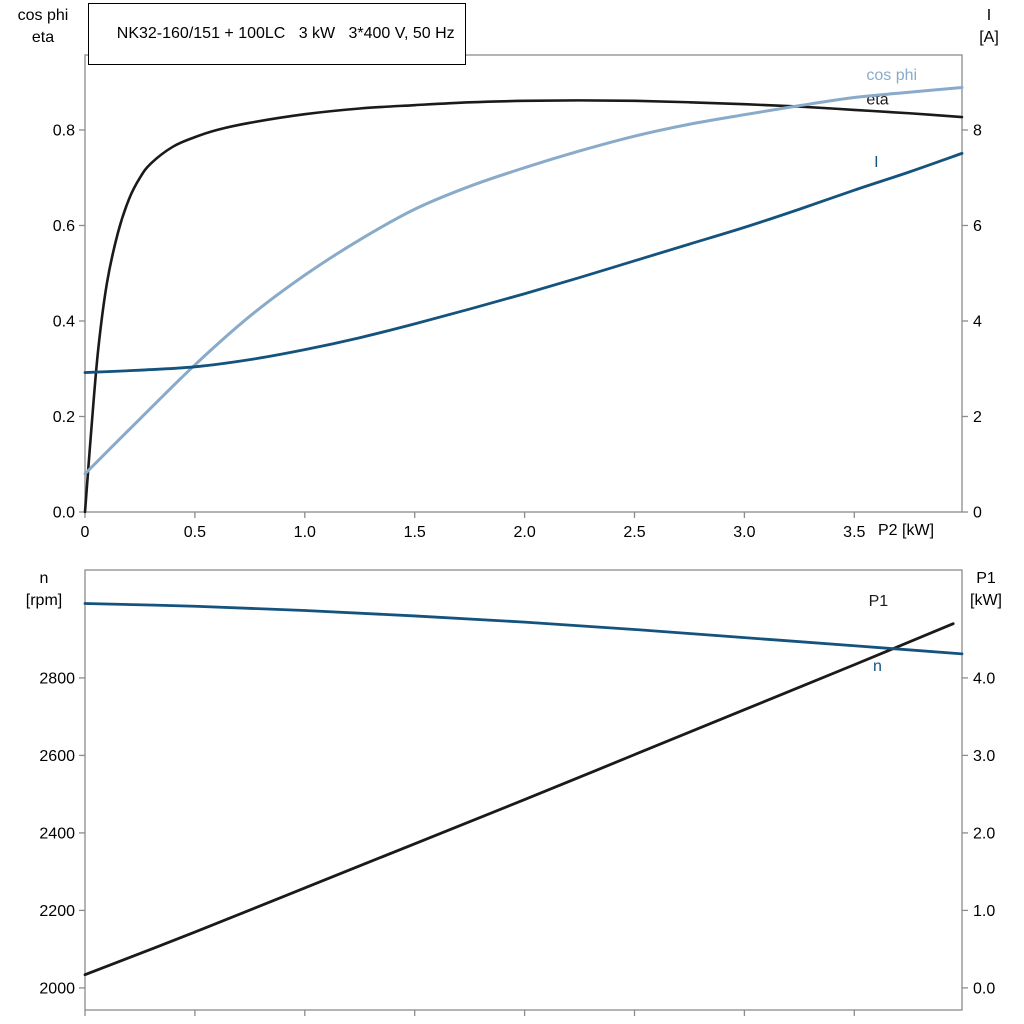  Describe the element at coordinates (854, 532) in the screenshot. I see `x-tick-label: 3.5` at that location.